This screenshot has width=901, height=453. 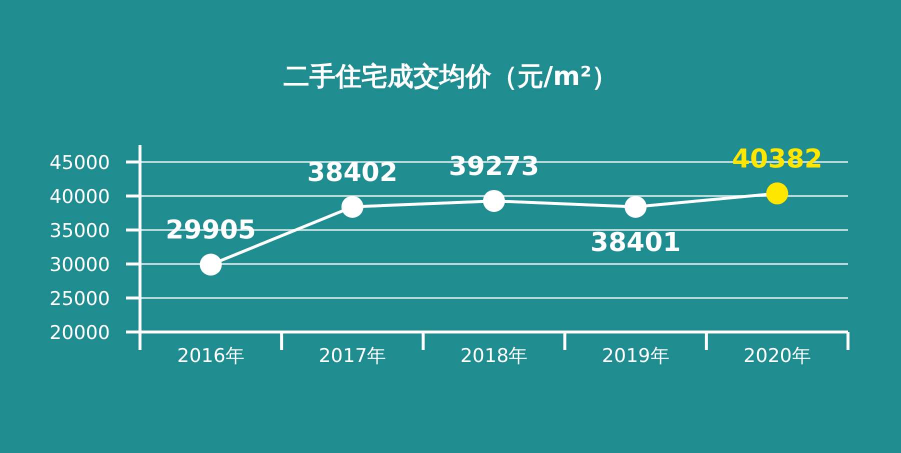 What do you see at coordinates (635, 243) in the screenshot?
I see `data-label: 38401` at bounding box center [635, 243].